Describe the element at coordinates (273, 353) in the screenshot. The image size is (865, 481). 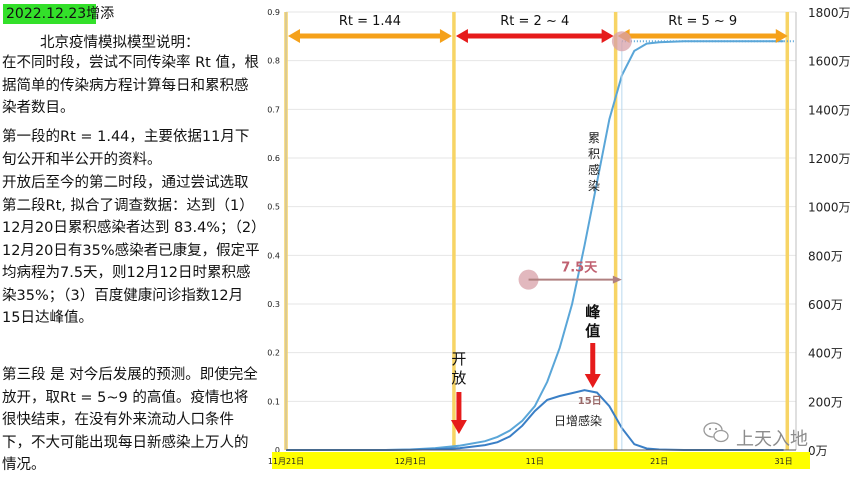
I see `y-left-tick-label: 0.2` at that location.